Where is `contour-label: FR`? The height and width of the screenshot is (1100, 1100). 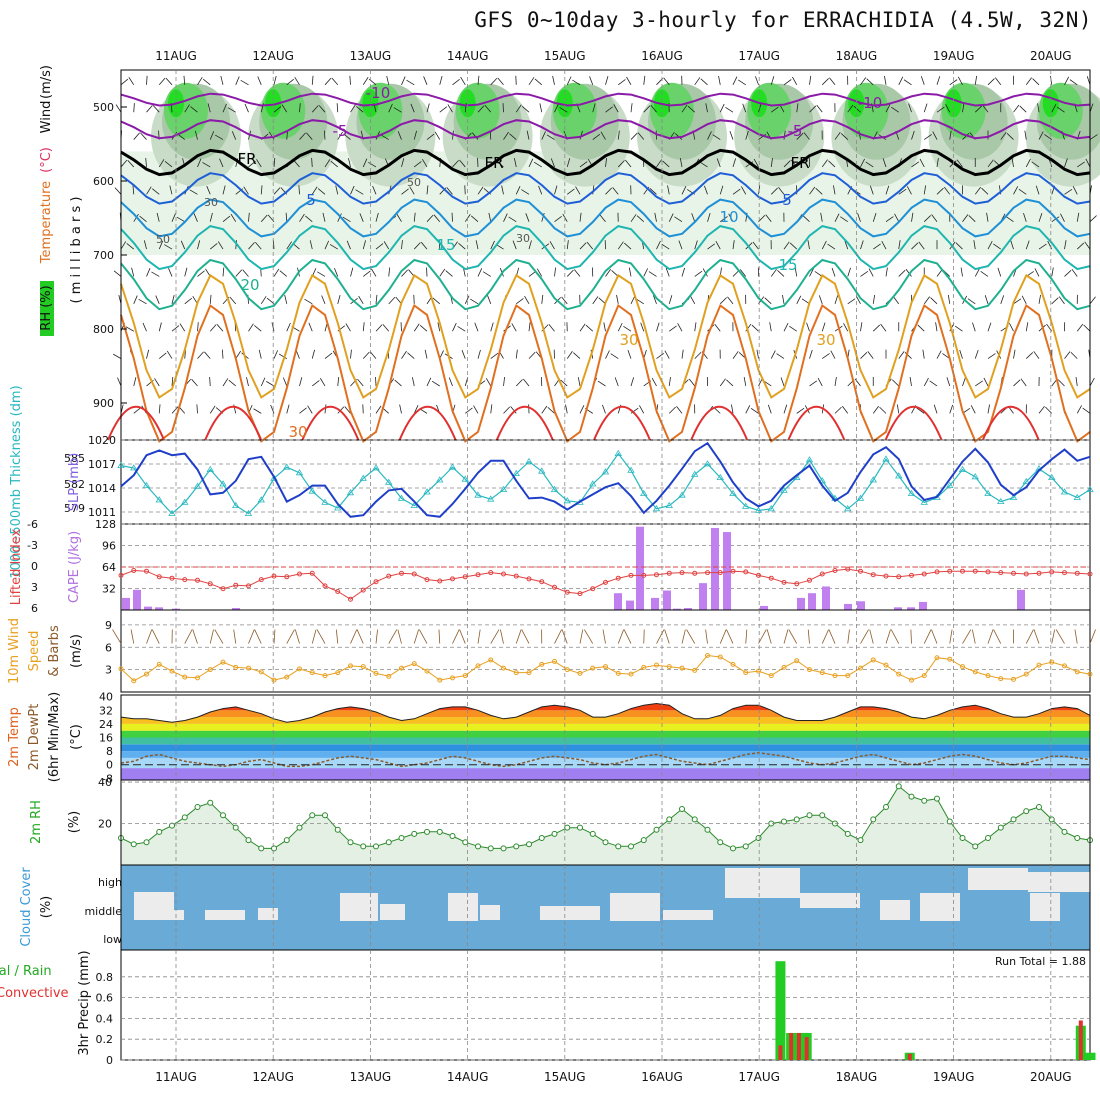 contour-label: FR is located at coordinates (799, 163).